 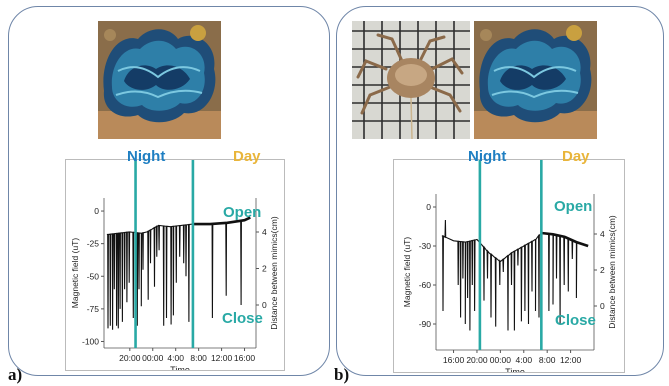 What do you see at coordinates (93, 309) in the screenshot?
I see `y-tick-label: -75` at bounding box center [93, 309].